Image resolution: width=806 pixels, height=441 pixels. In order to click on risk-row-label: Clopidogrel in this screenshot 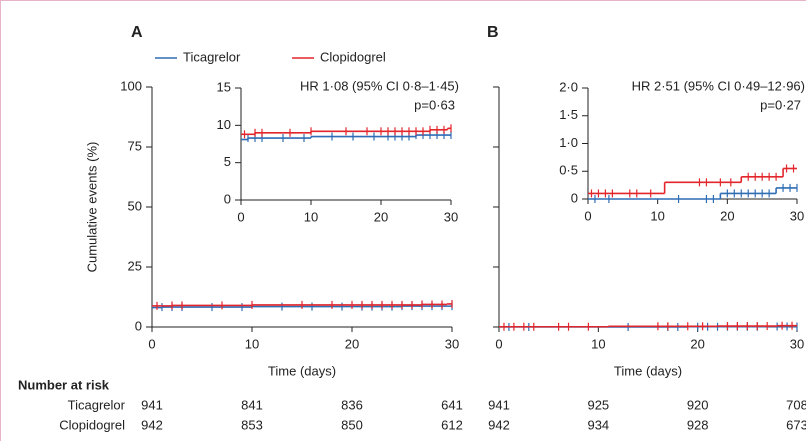, I will do `click(92, 424)`.